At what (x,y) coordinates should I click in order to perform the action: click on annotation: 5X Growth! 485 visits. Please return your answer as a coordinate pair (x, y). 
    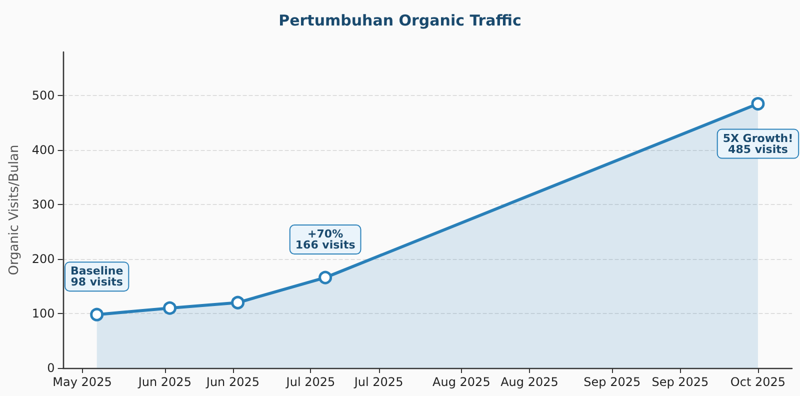
    Looking at the image, I should click on (758, 144).